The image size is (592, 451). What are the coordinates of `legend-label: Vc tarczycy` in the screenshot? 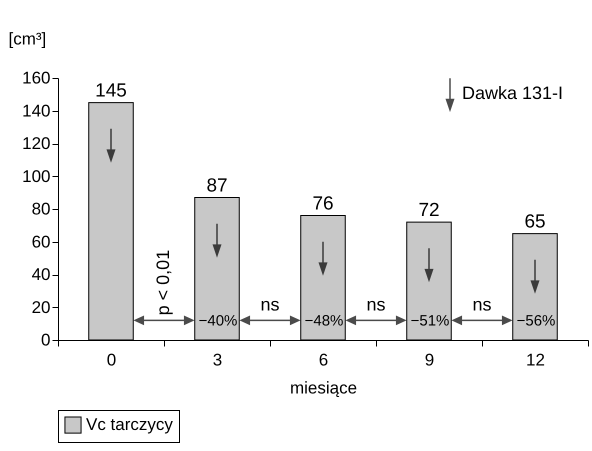 It's located at (130, 424).